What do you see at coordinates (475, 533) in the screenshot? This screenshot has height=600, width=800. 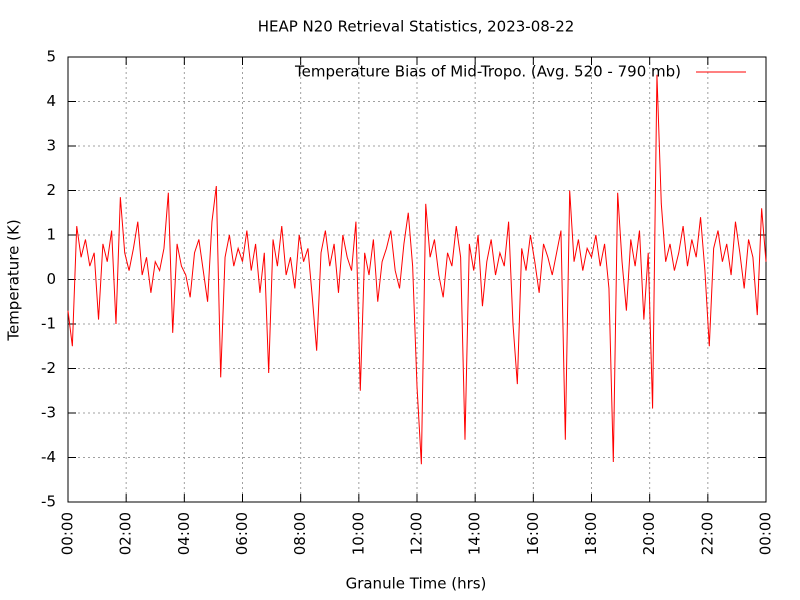 I see `x-tick-label: 14:00` at bounding box center [475, 533].